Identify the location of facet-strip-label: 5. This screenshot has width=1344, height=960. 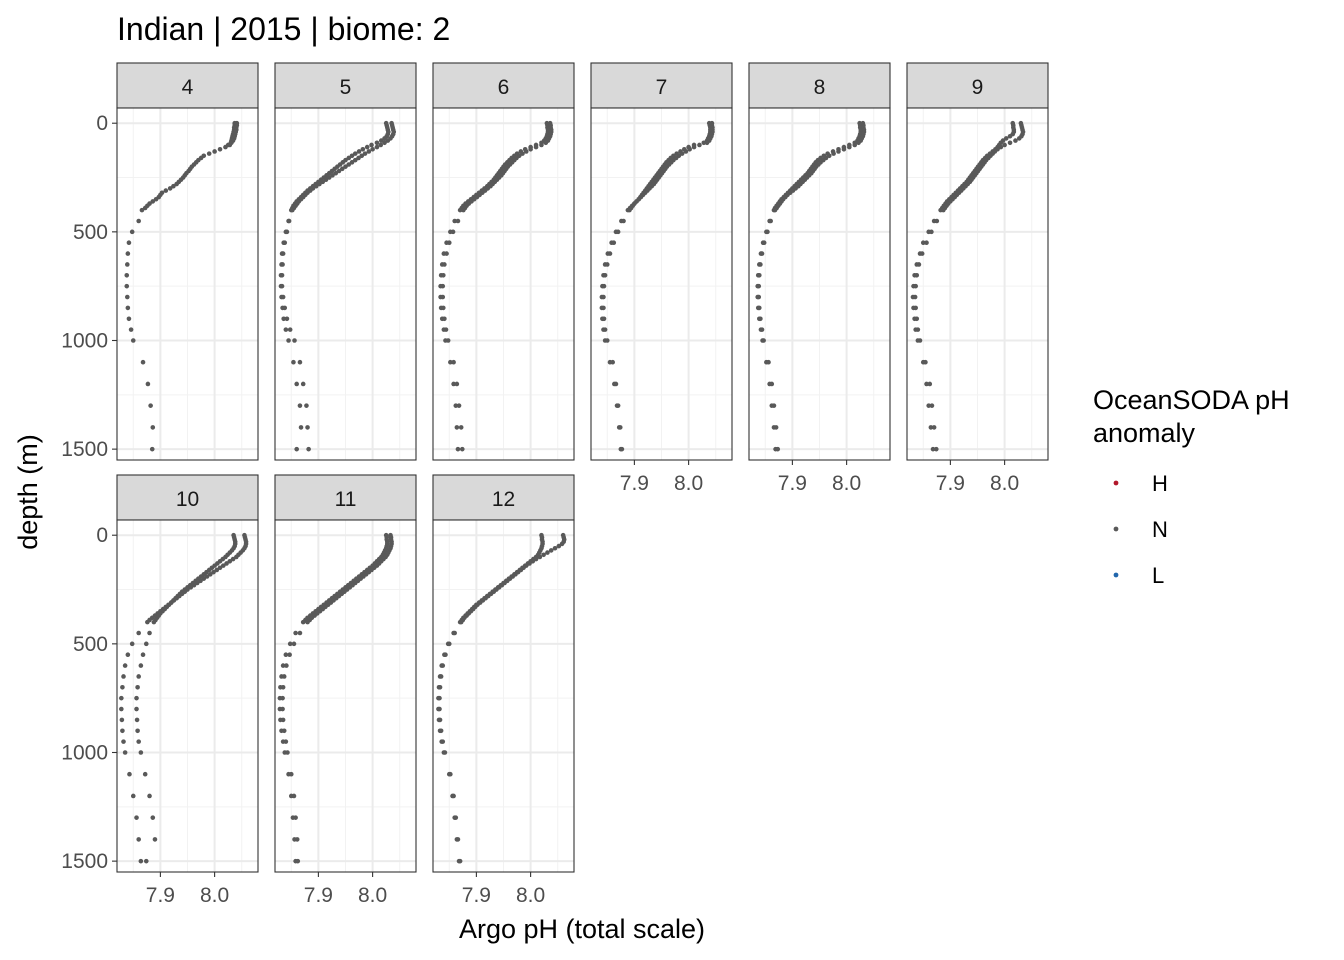
(346, 87).